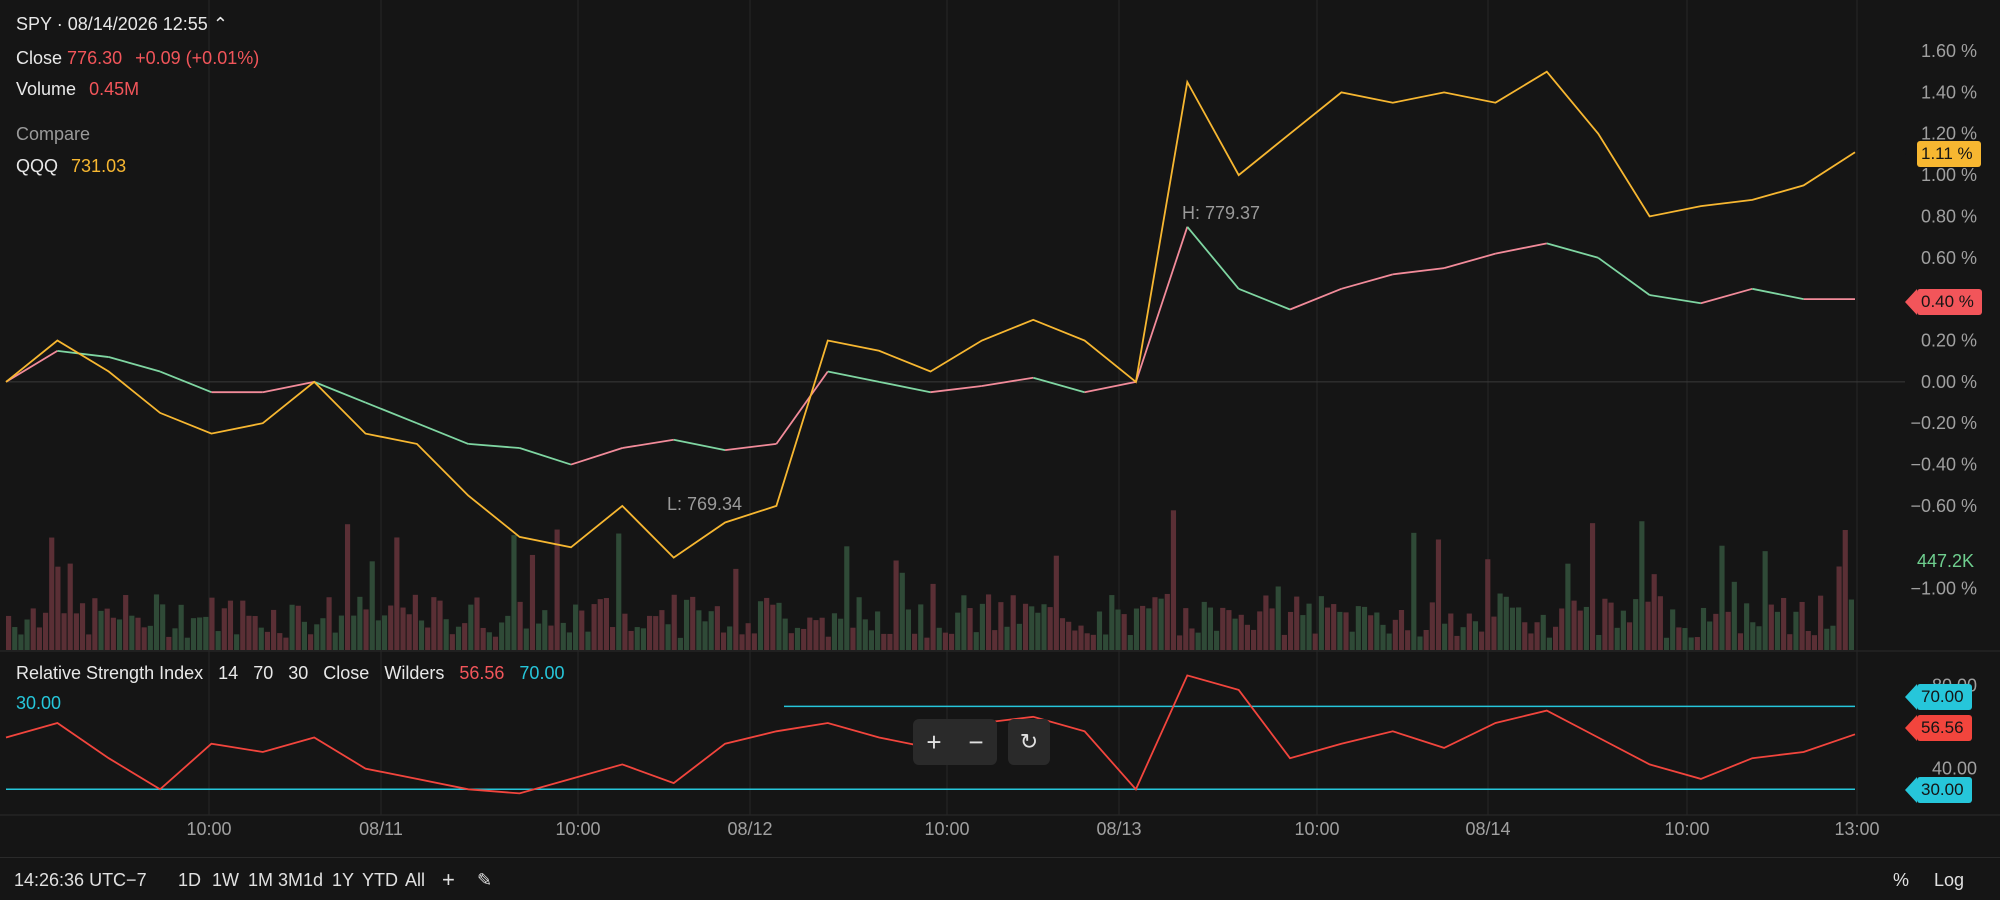 The image size is (2000, 900). I want to click on range-1w: 1W, so click(225, 880).